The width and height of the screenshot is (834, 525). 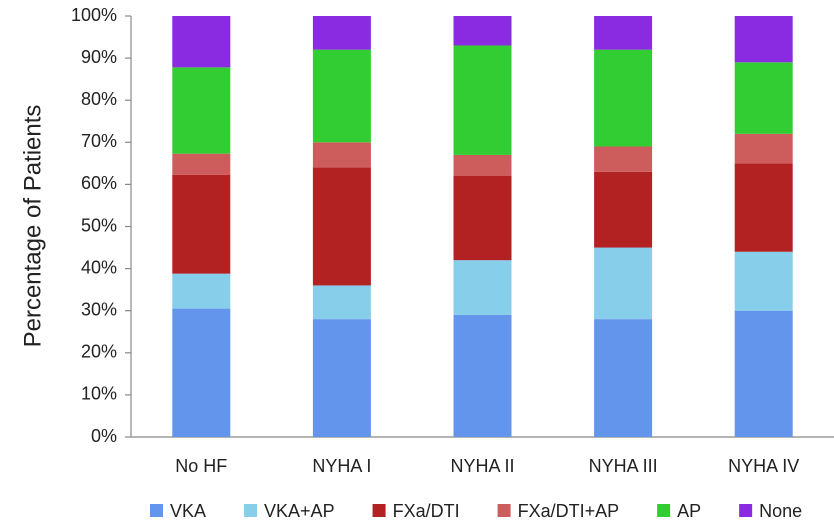 What do you see at coordinates (341, 466) in the screenshot?
I see `x-tick-label: NYHA I` at bounding box center [341, 466].